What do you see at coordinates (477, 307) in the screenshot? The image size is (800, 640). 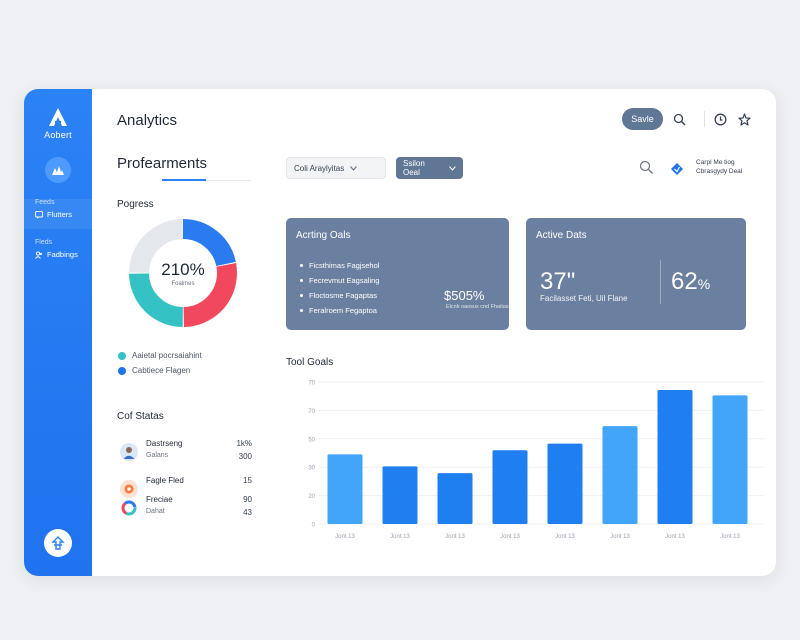 I see `card-value-caption: Elcnk oaosus cnd Fhaitas` at bounding box center [477, 307].